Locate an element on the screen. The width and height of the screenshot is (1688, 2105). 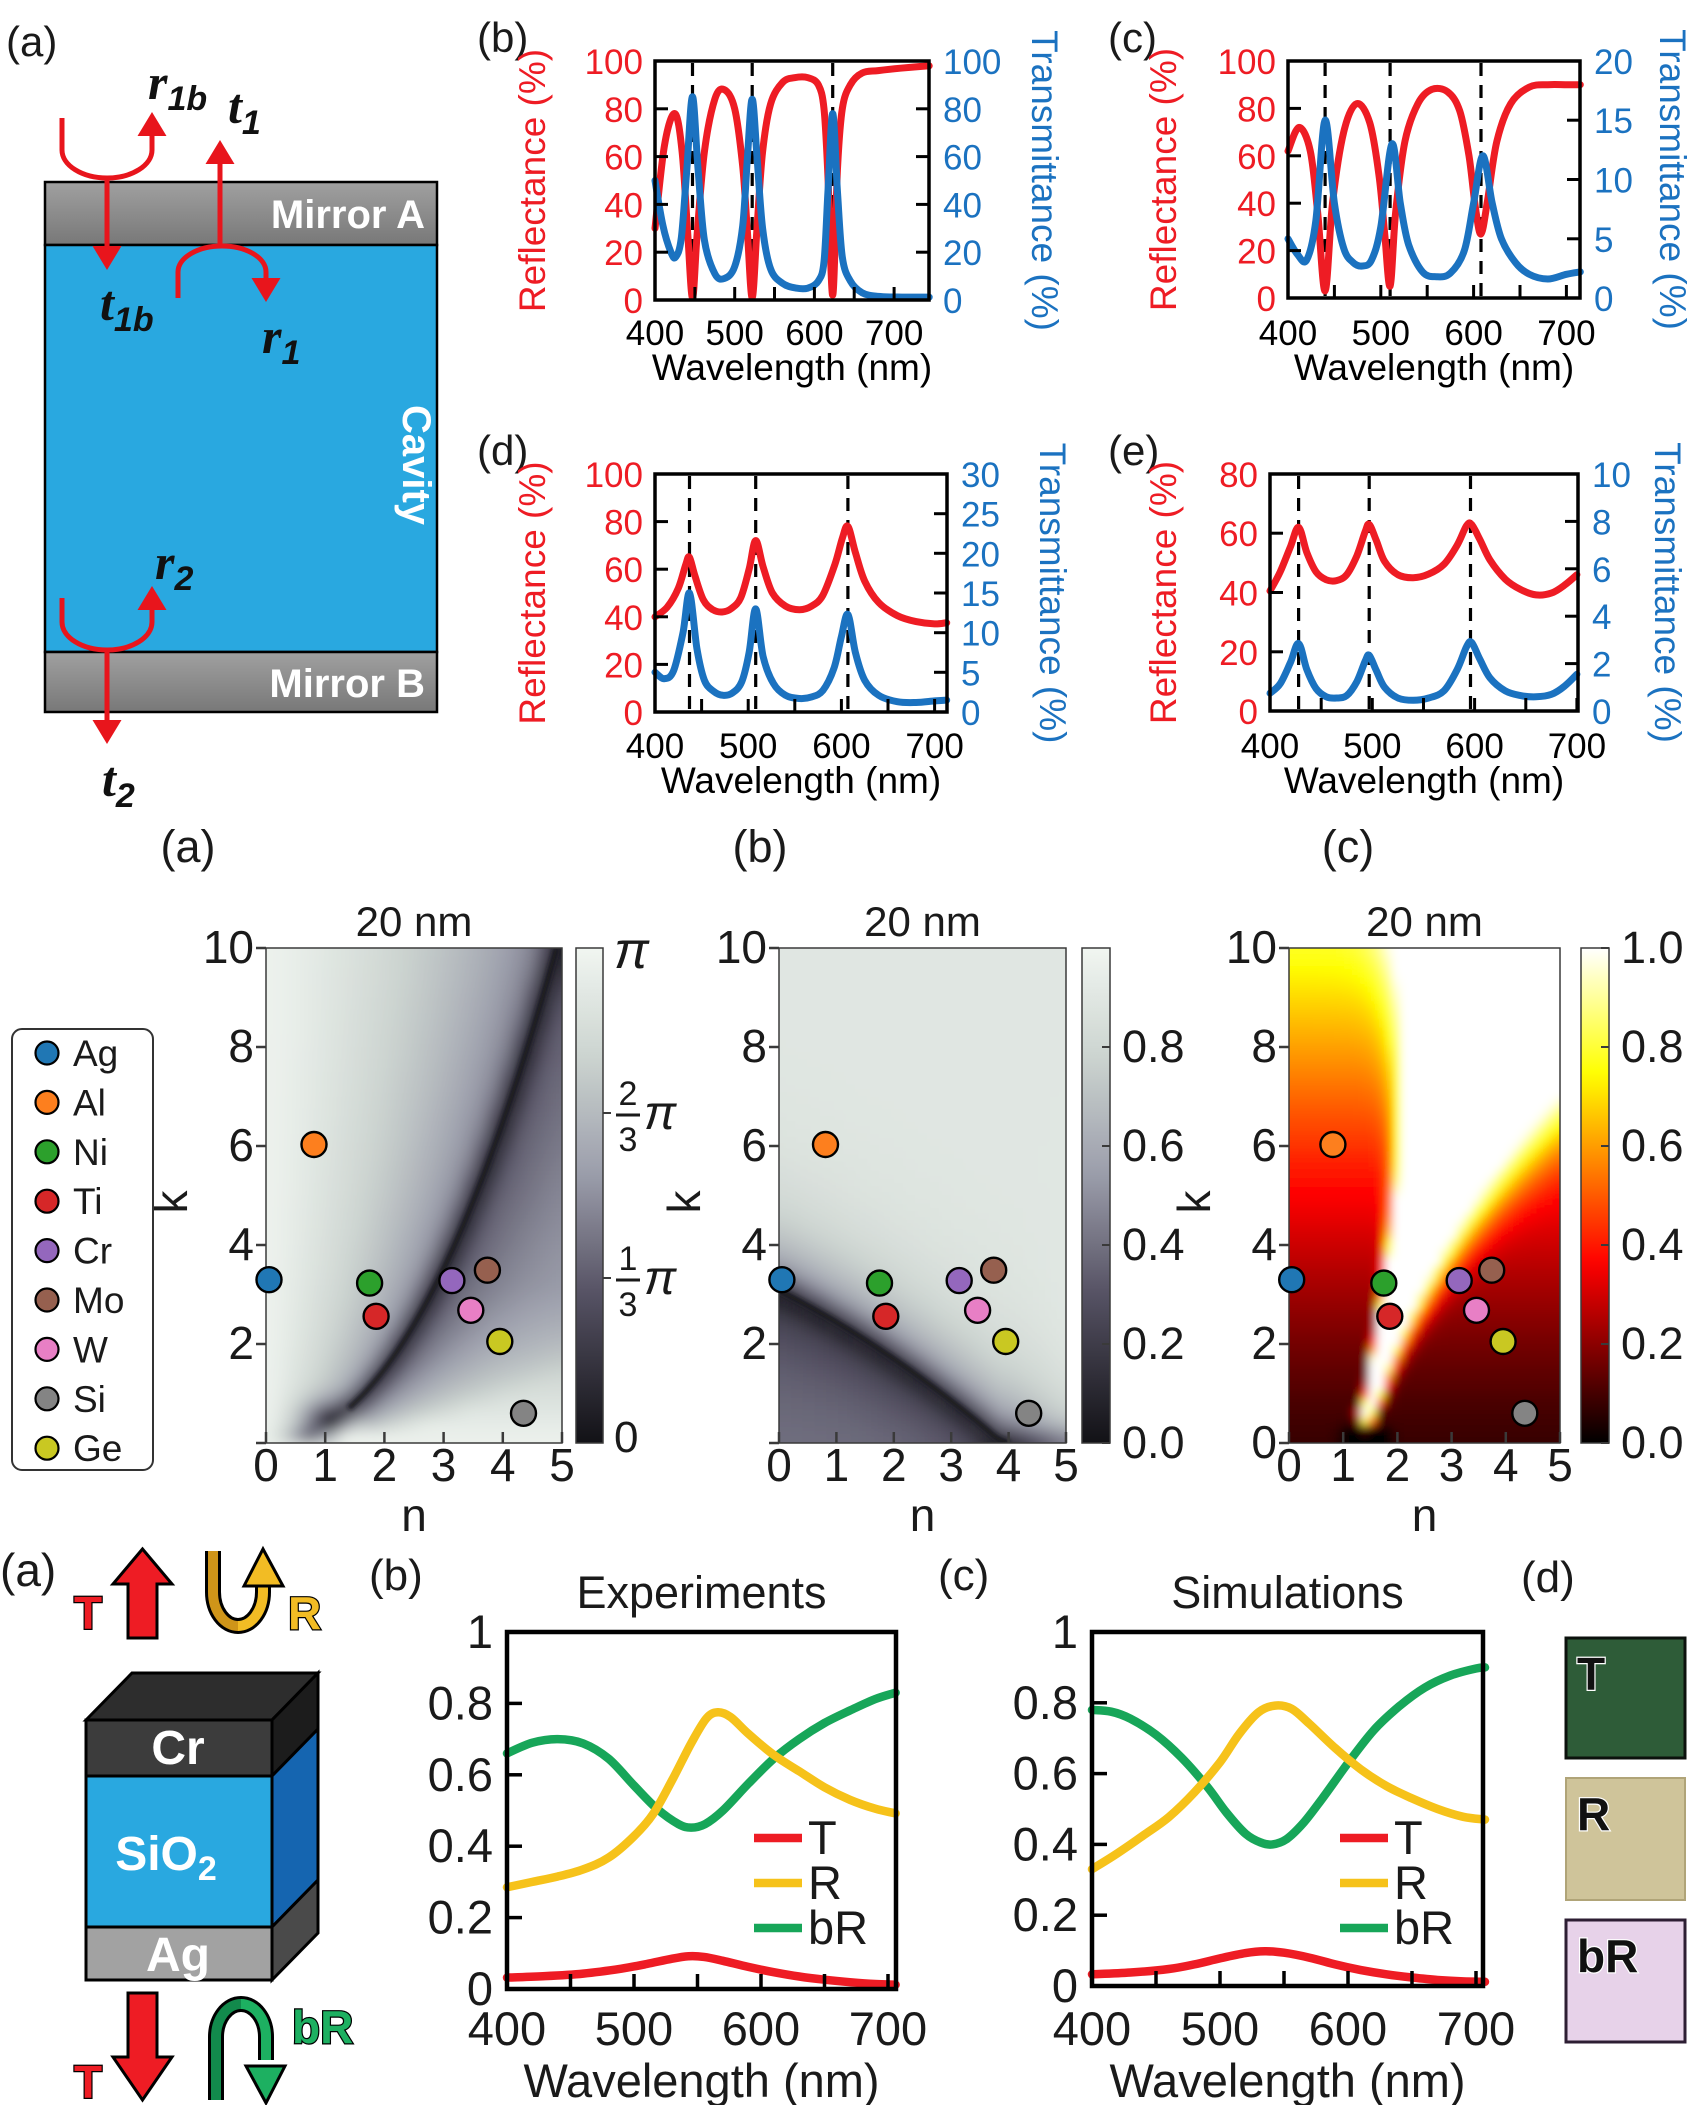
svg-text: Mirror B is located at coordinates (347, 684).